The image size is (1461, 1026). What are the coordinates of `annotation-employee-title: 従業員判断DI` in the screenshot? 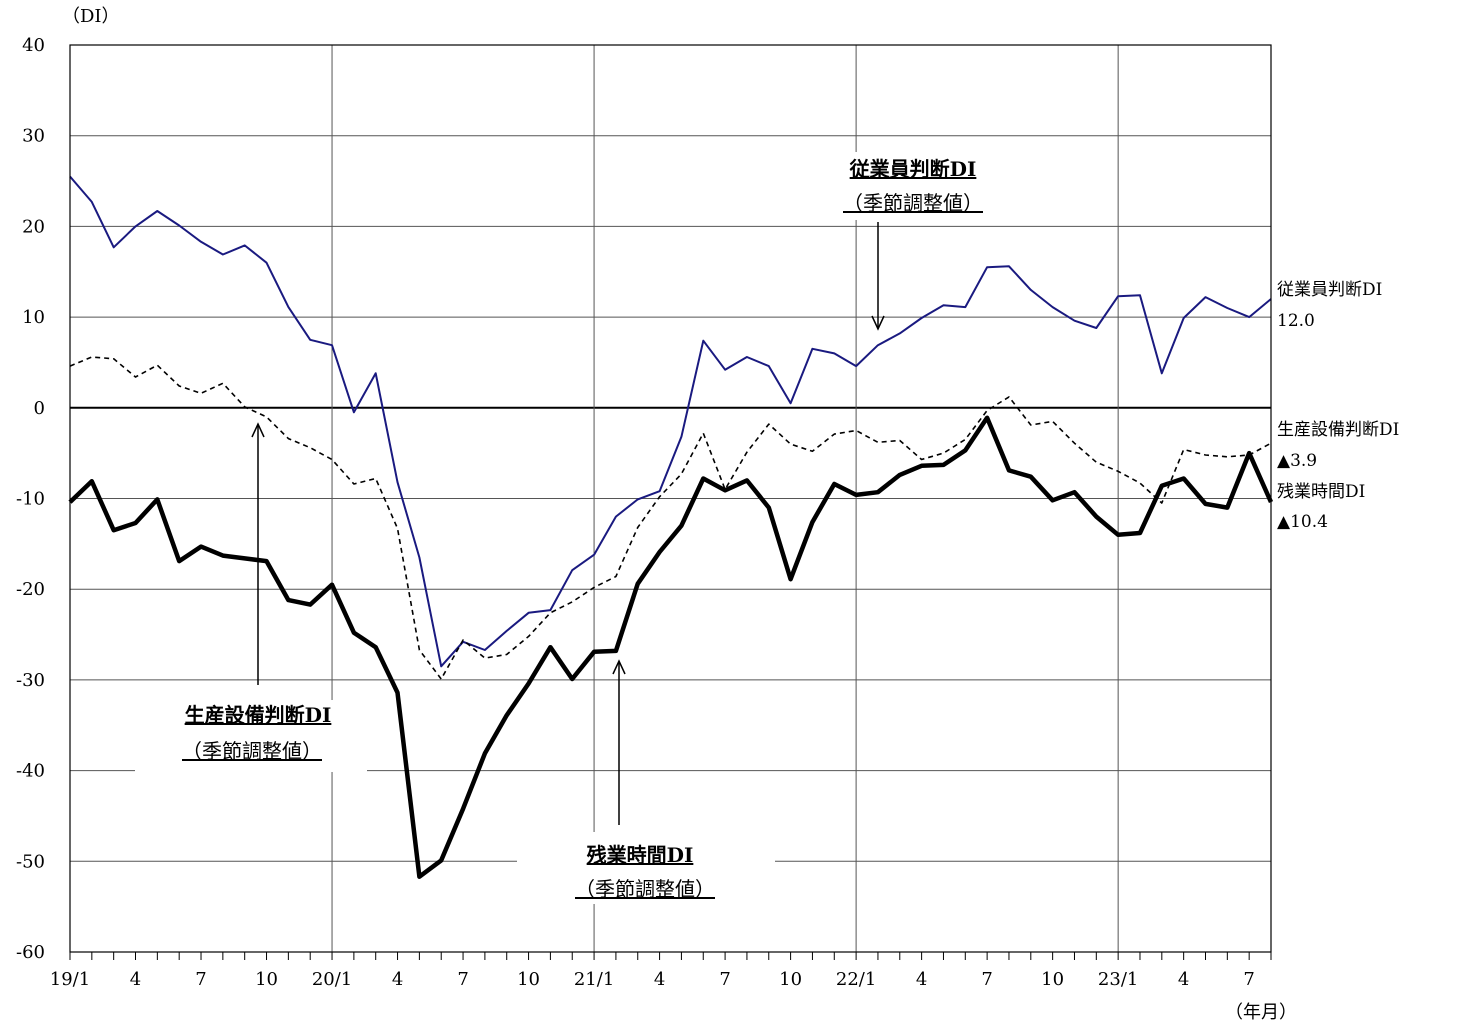 It's located at (913, 169).